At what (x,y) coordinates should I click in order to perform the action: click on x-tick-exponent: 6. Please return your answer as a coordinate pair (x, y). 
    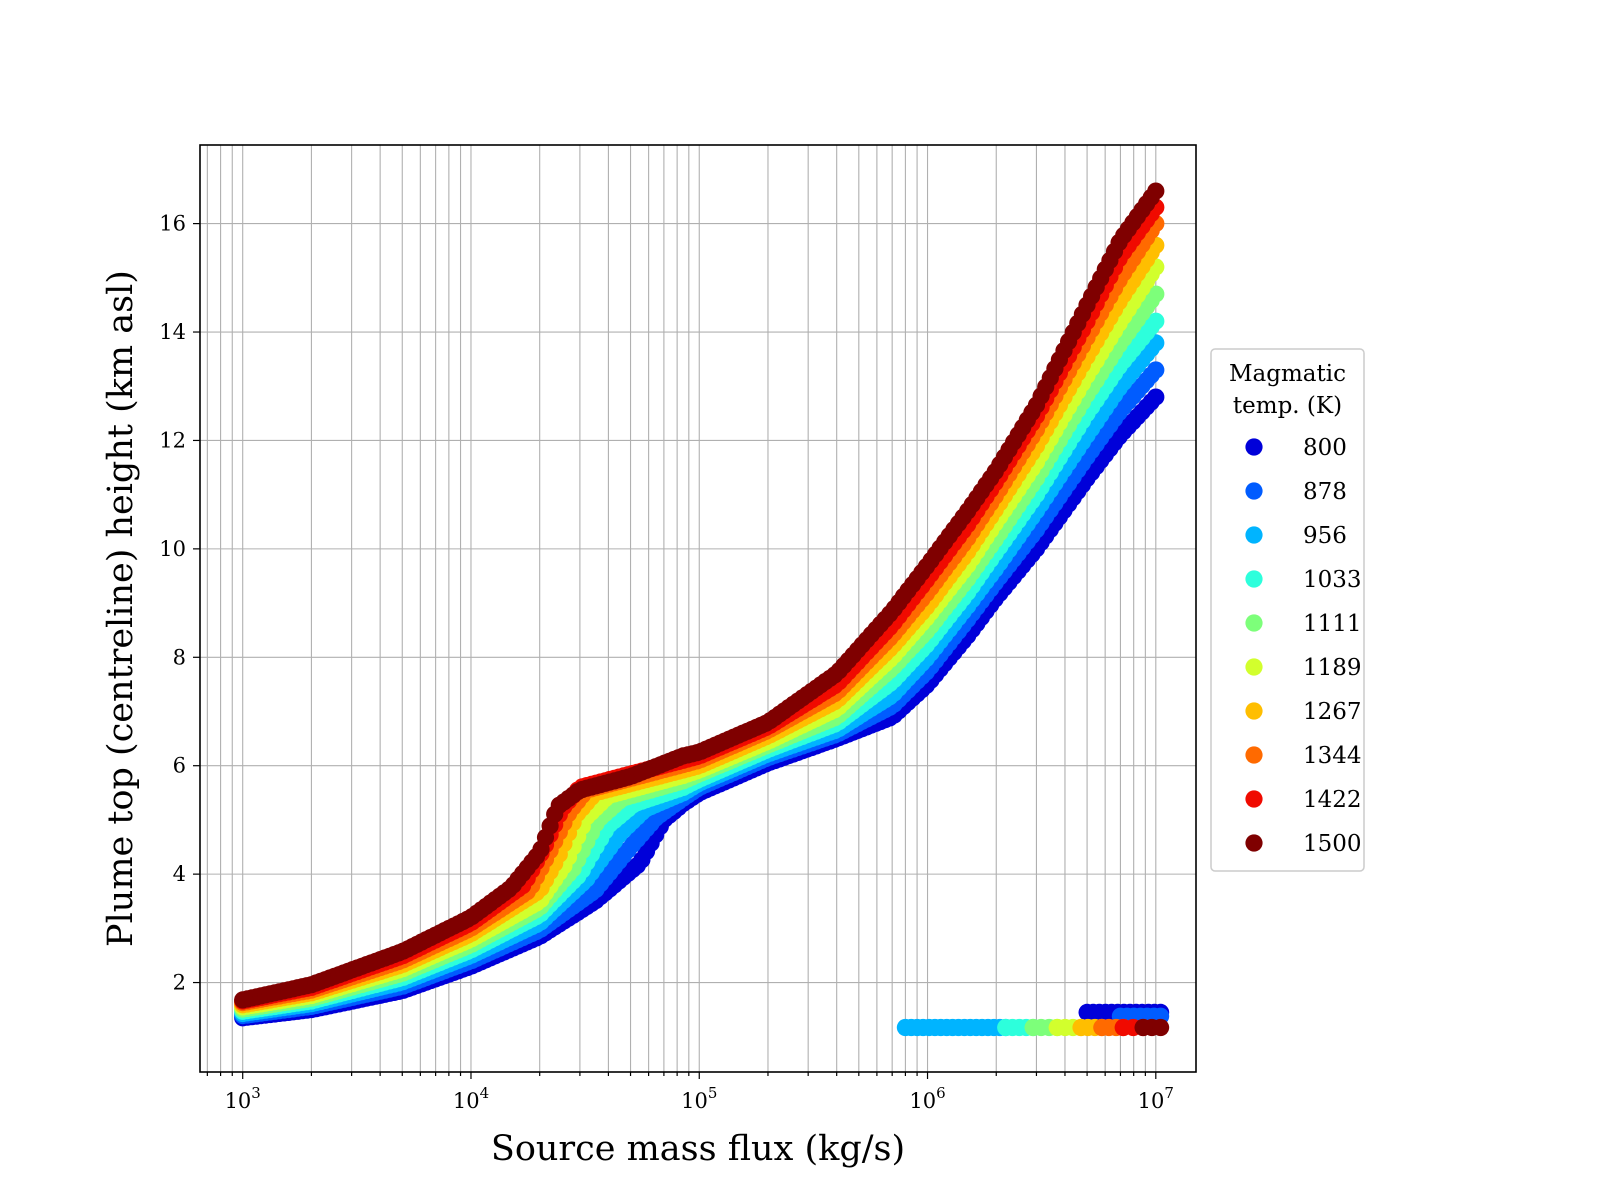
    Looking at the image, I should click on (941, 1093).